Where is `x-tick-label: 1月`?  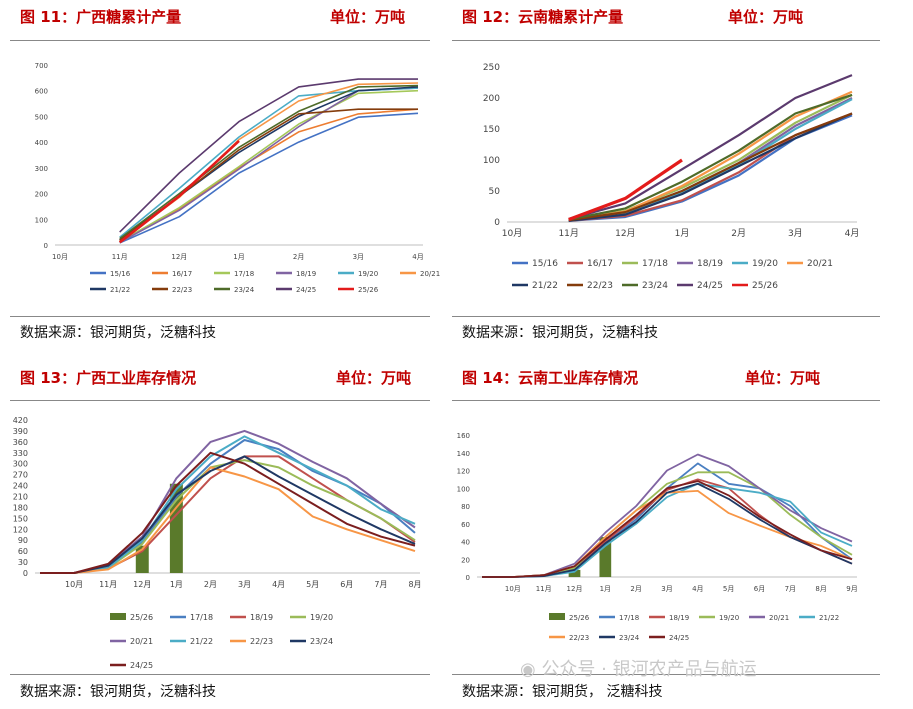 x-tick-label: 1月 is located at coordinates (605, 589).